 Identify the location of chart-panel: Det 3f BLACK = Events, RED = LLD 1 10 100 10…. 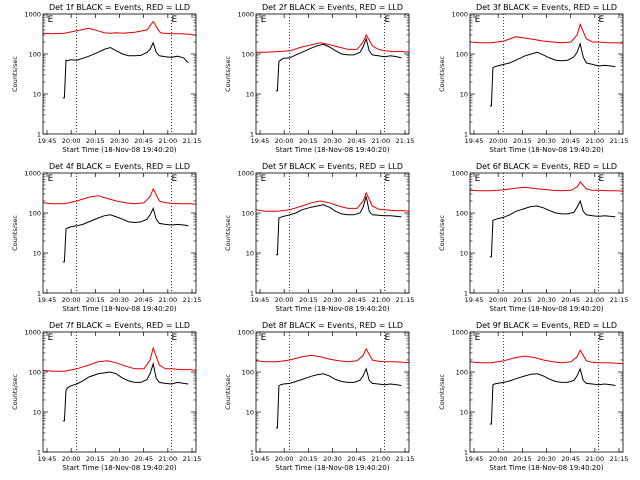
(533, 78).